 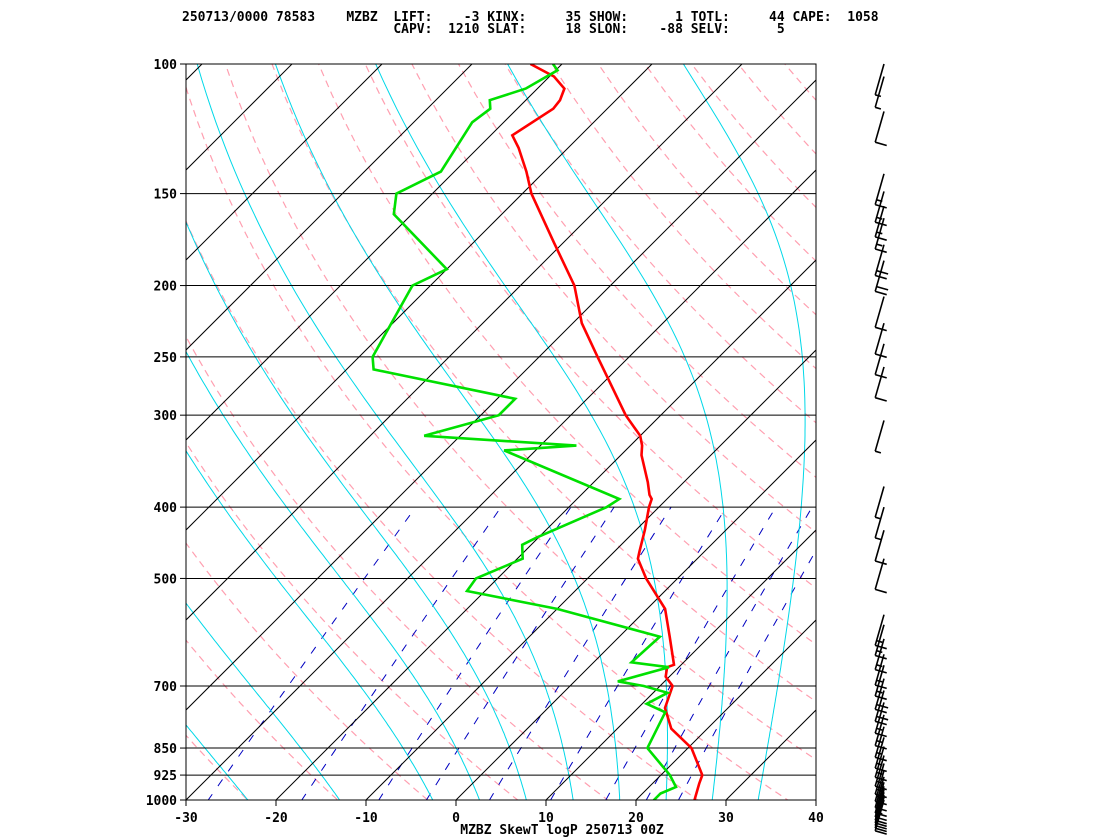 What do you see at coordinates (816, 818) in the screenshot?
I see `temperature-tick-label: 40` at bounding box center [816, 818].